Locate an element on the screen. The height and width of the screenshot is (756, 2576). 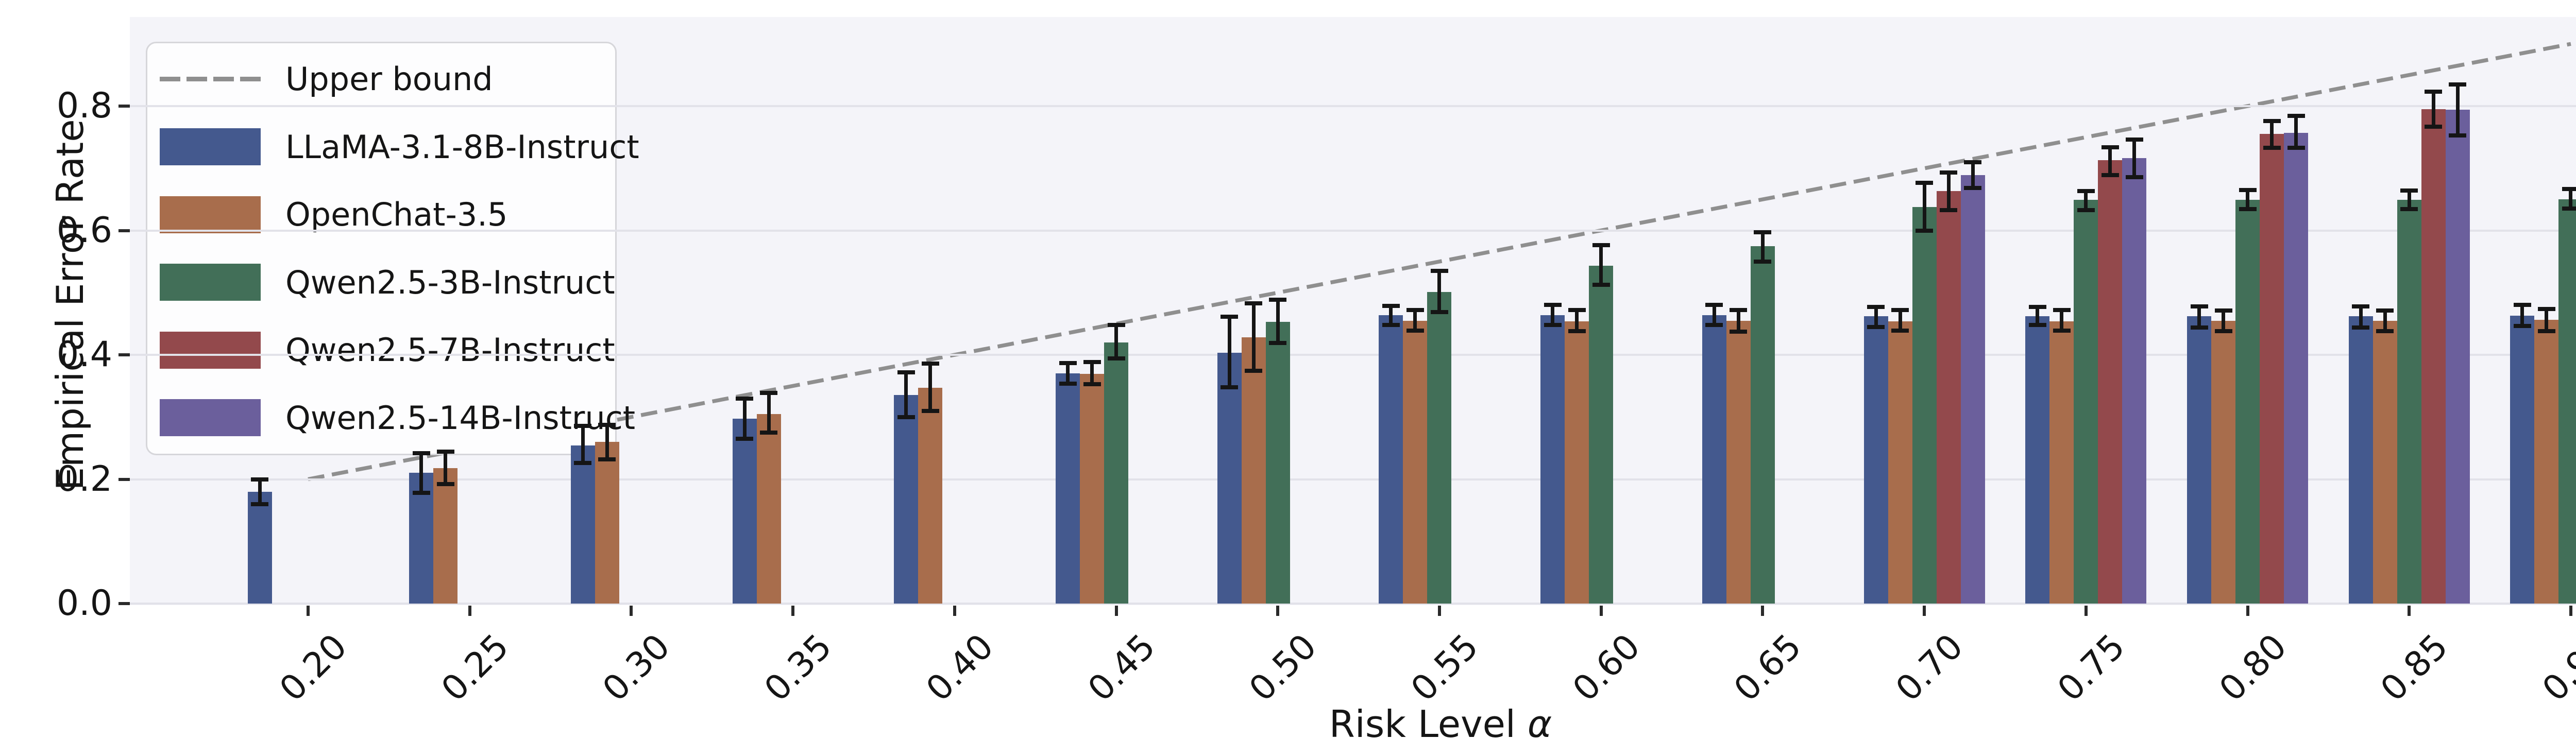
errorbar-OpenChat-3.5-0.45 is located at coordinates (1092, 373).